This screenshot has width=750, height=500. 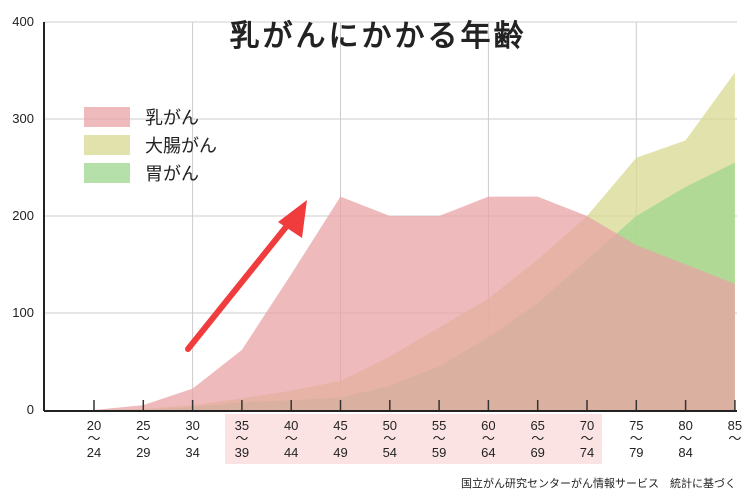 What do you see at coordinates (413, 439) in the screenshot?
I see `highlight-band` at bounding box center [413, 439].